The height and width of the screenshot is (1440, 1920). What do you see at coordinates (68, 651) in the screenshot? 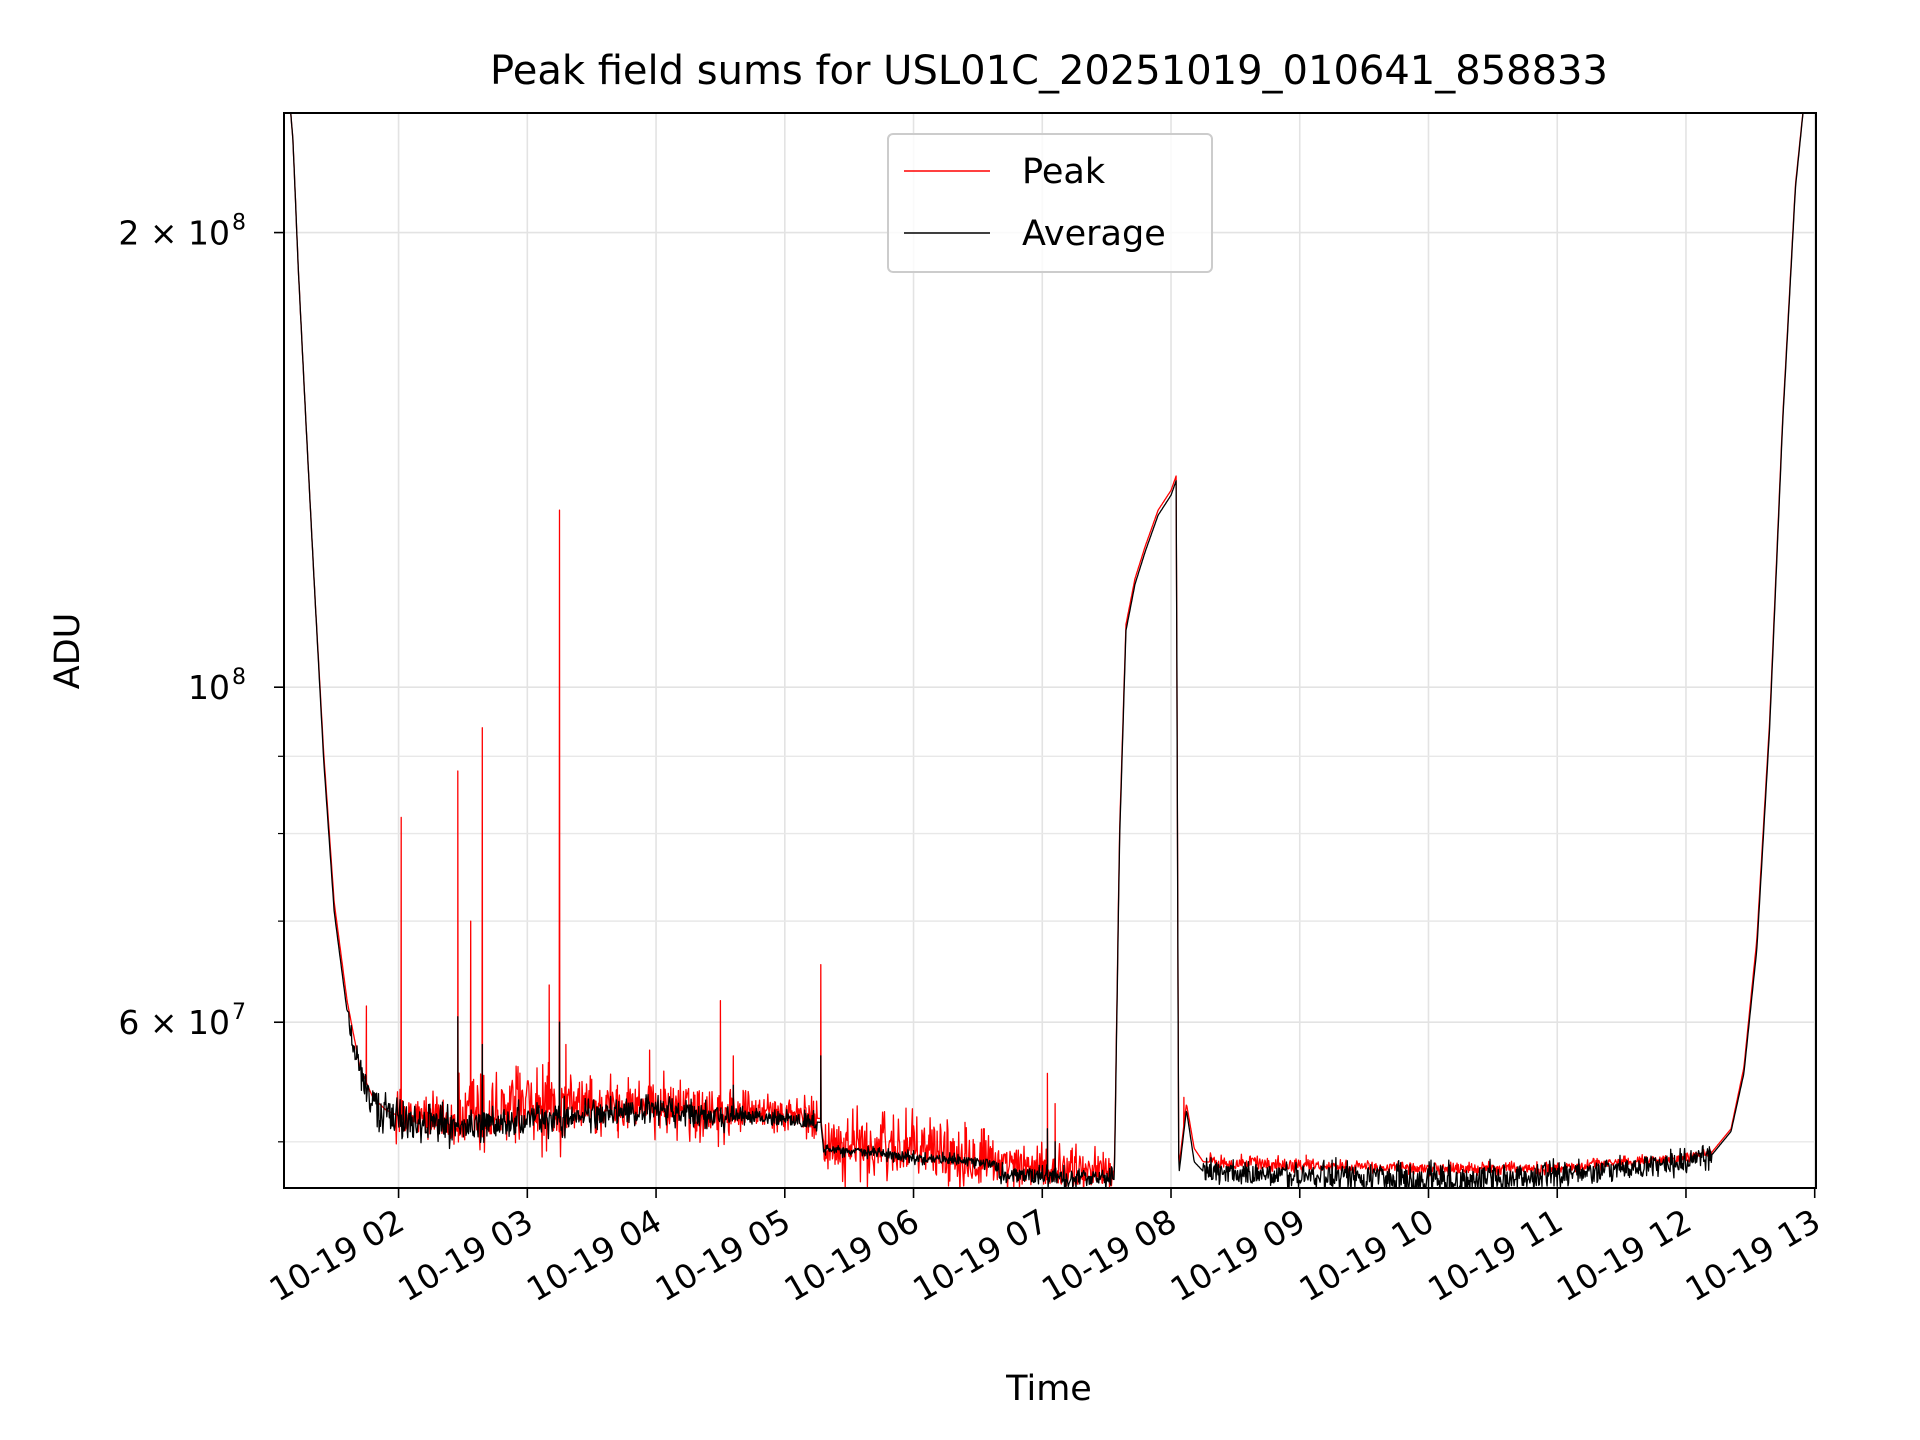
I see `y-axis-label: ADU` at bounding box center [68, 651].